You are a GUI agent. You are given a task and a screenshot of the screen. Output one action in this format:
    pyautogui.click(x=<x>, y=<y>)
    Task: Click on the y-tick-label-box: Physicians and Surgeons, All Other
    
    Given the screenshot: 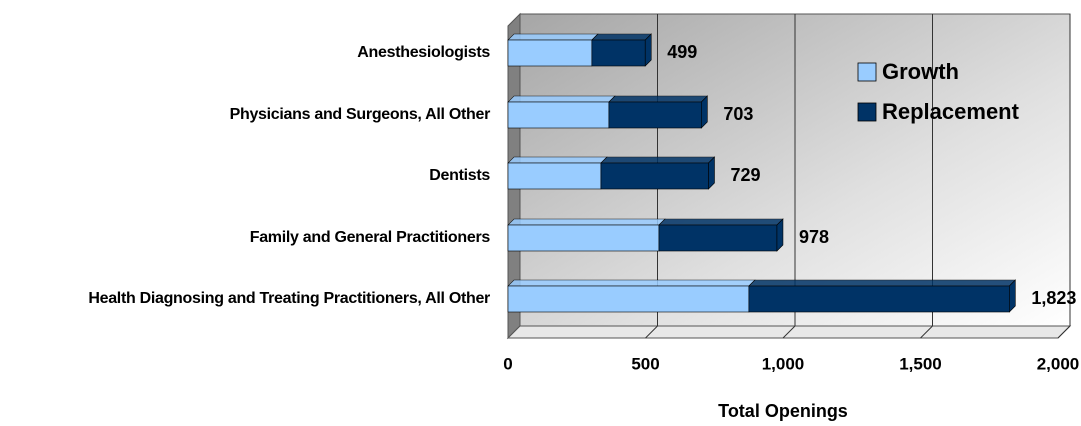 What is the action you would take?
    pyautogui.click(x=245, y=115)
    